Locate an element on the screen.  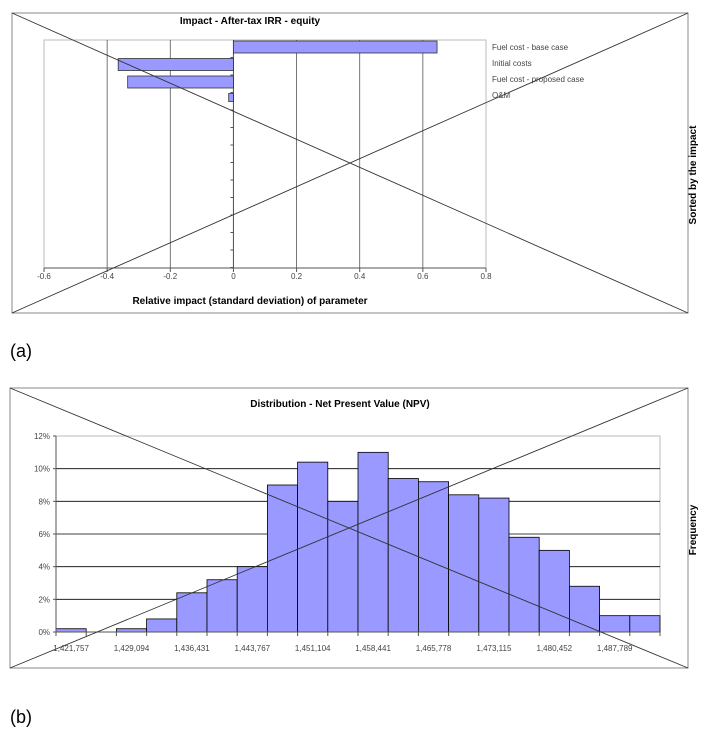
chart-b-title: Distribution - Net Present Value (NPV) is located at coordinates (339, 404).